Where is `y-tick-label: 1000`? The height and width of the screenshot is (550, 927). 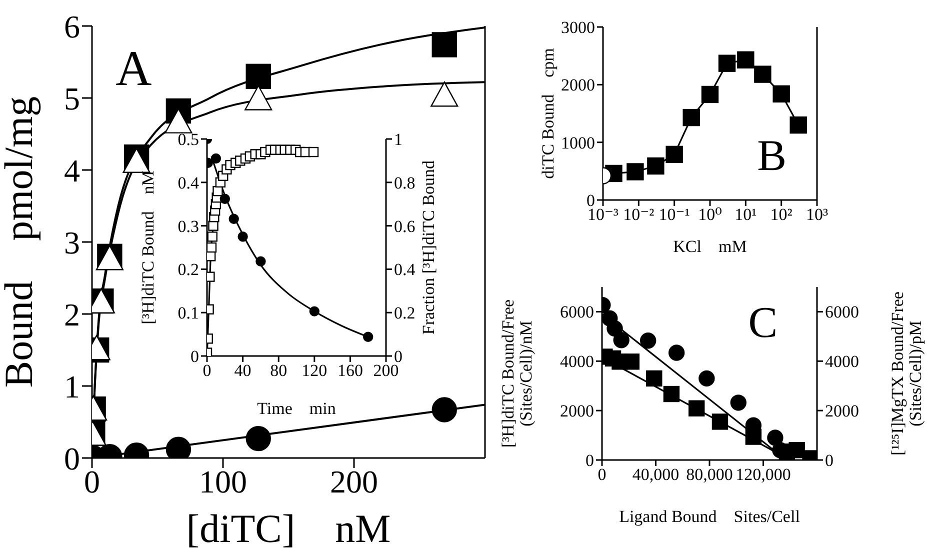
y-tick-label: 1000 is located at coordinates (578, 142).